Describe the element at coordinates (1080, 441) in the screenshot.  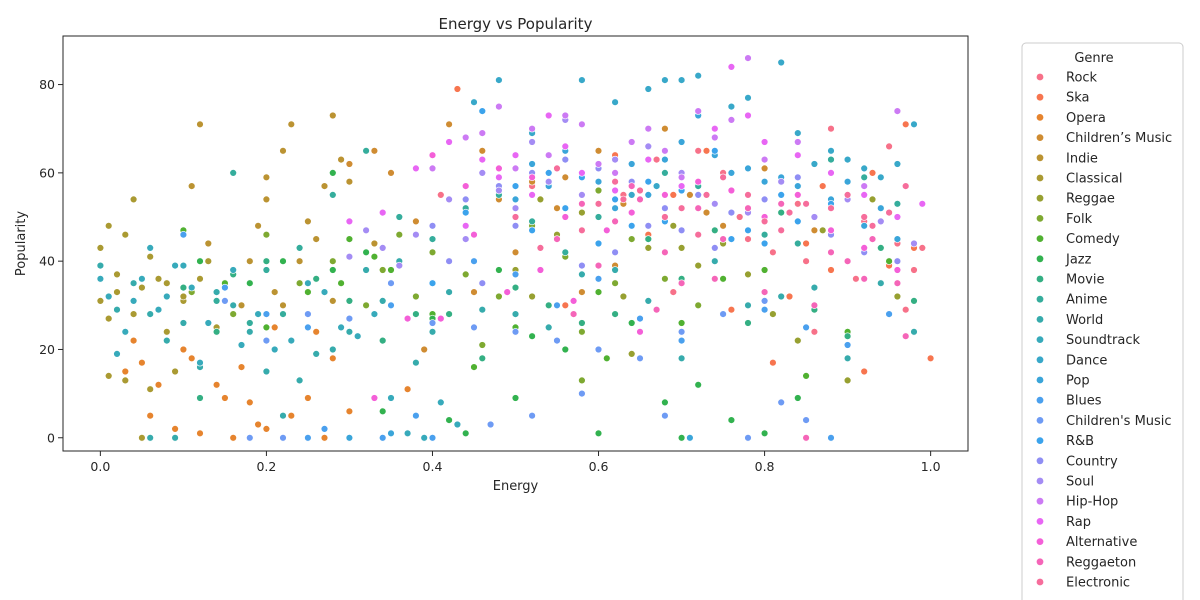
I see `legend-entry-label: R&B` at that location.